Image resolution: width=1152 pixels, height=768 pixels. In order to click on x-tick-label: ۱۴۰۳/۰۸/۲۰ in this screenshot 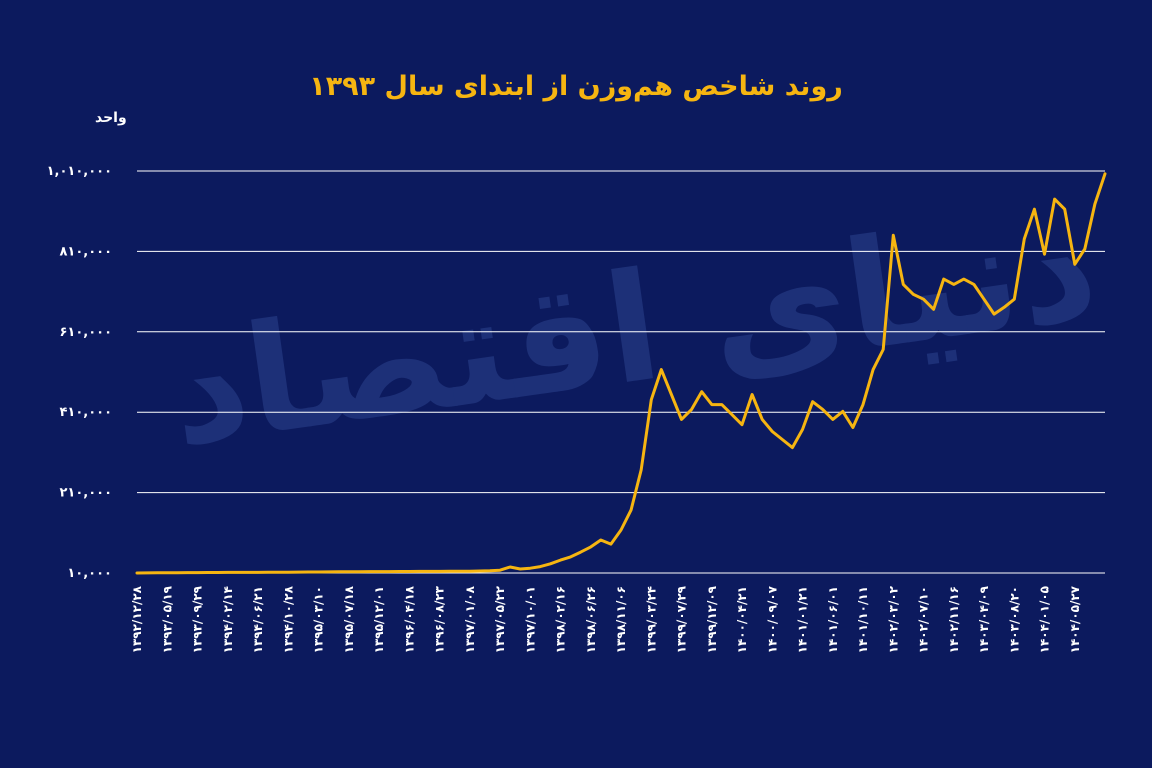, I will do `click(1014, 619)`.